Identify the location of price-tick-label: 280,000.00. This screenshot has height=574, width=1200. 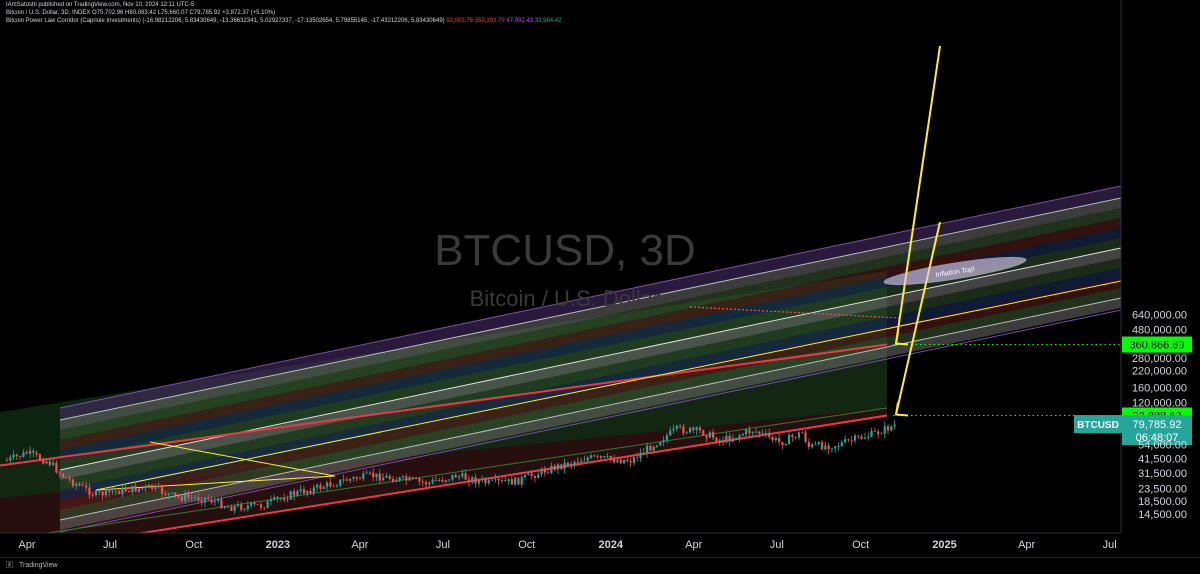
(1159, 359).